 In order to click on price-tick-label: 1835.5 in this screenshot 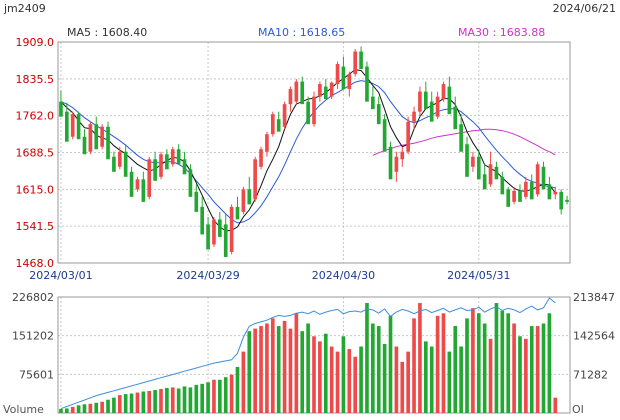, I will do `click(35, 79)`.